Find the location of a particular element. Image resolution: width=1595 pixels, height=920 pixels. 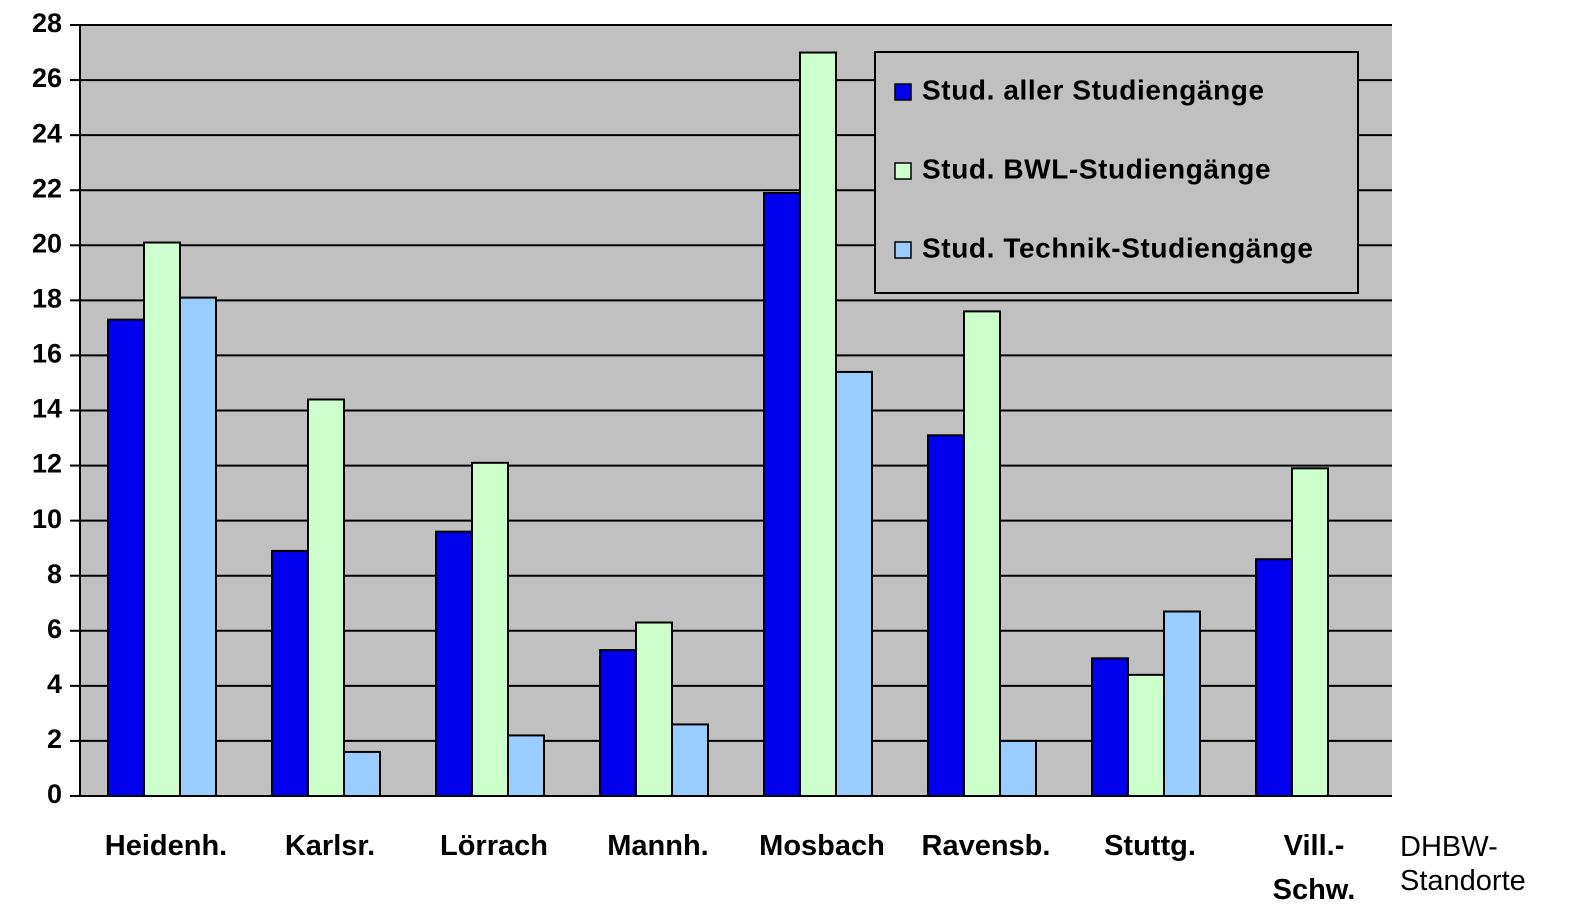

y-tick-label: 20 is located at coordinates (47, 243).